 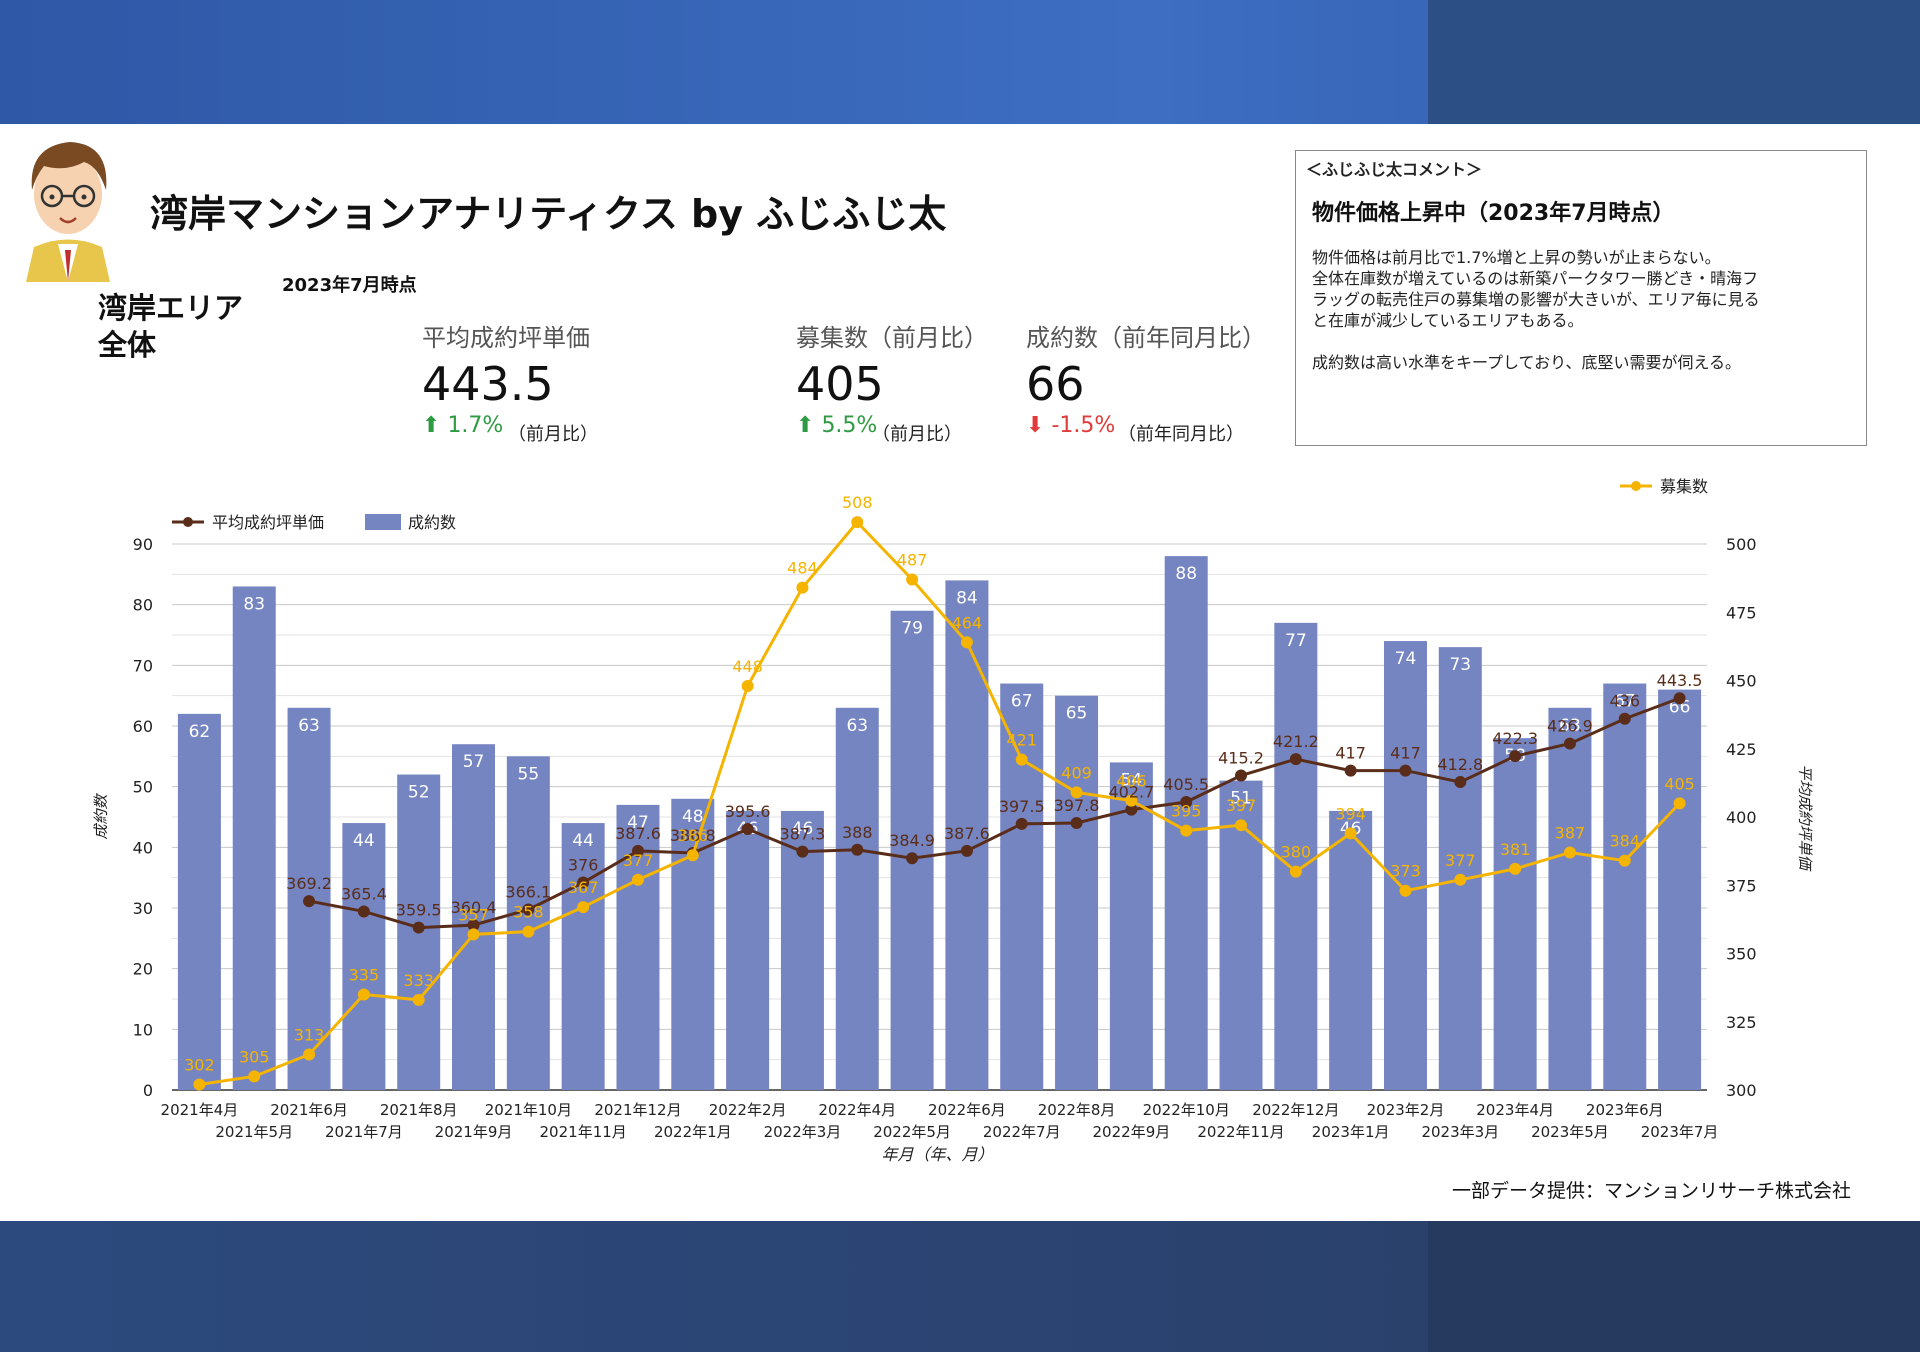 What do you see at coordinates (1186, 784) in the screenshot?
I see `price-value-label: 405.5` at bounding box center [1186, 784].